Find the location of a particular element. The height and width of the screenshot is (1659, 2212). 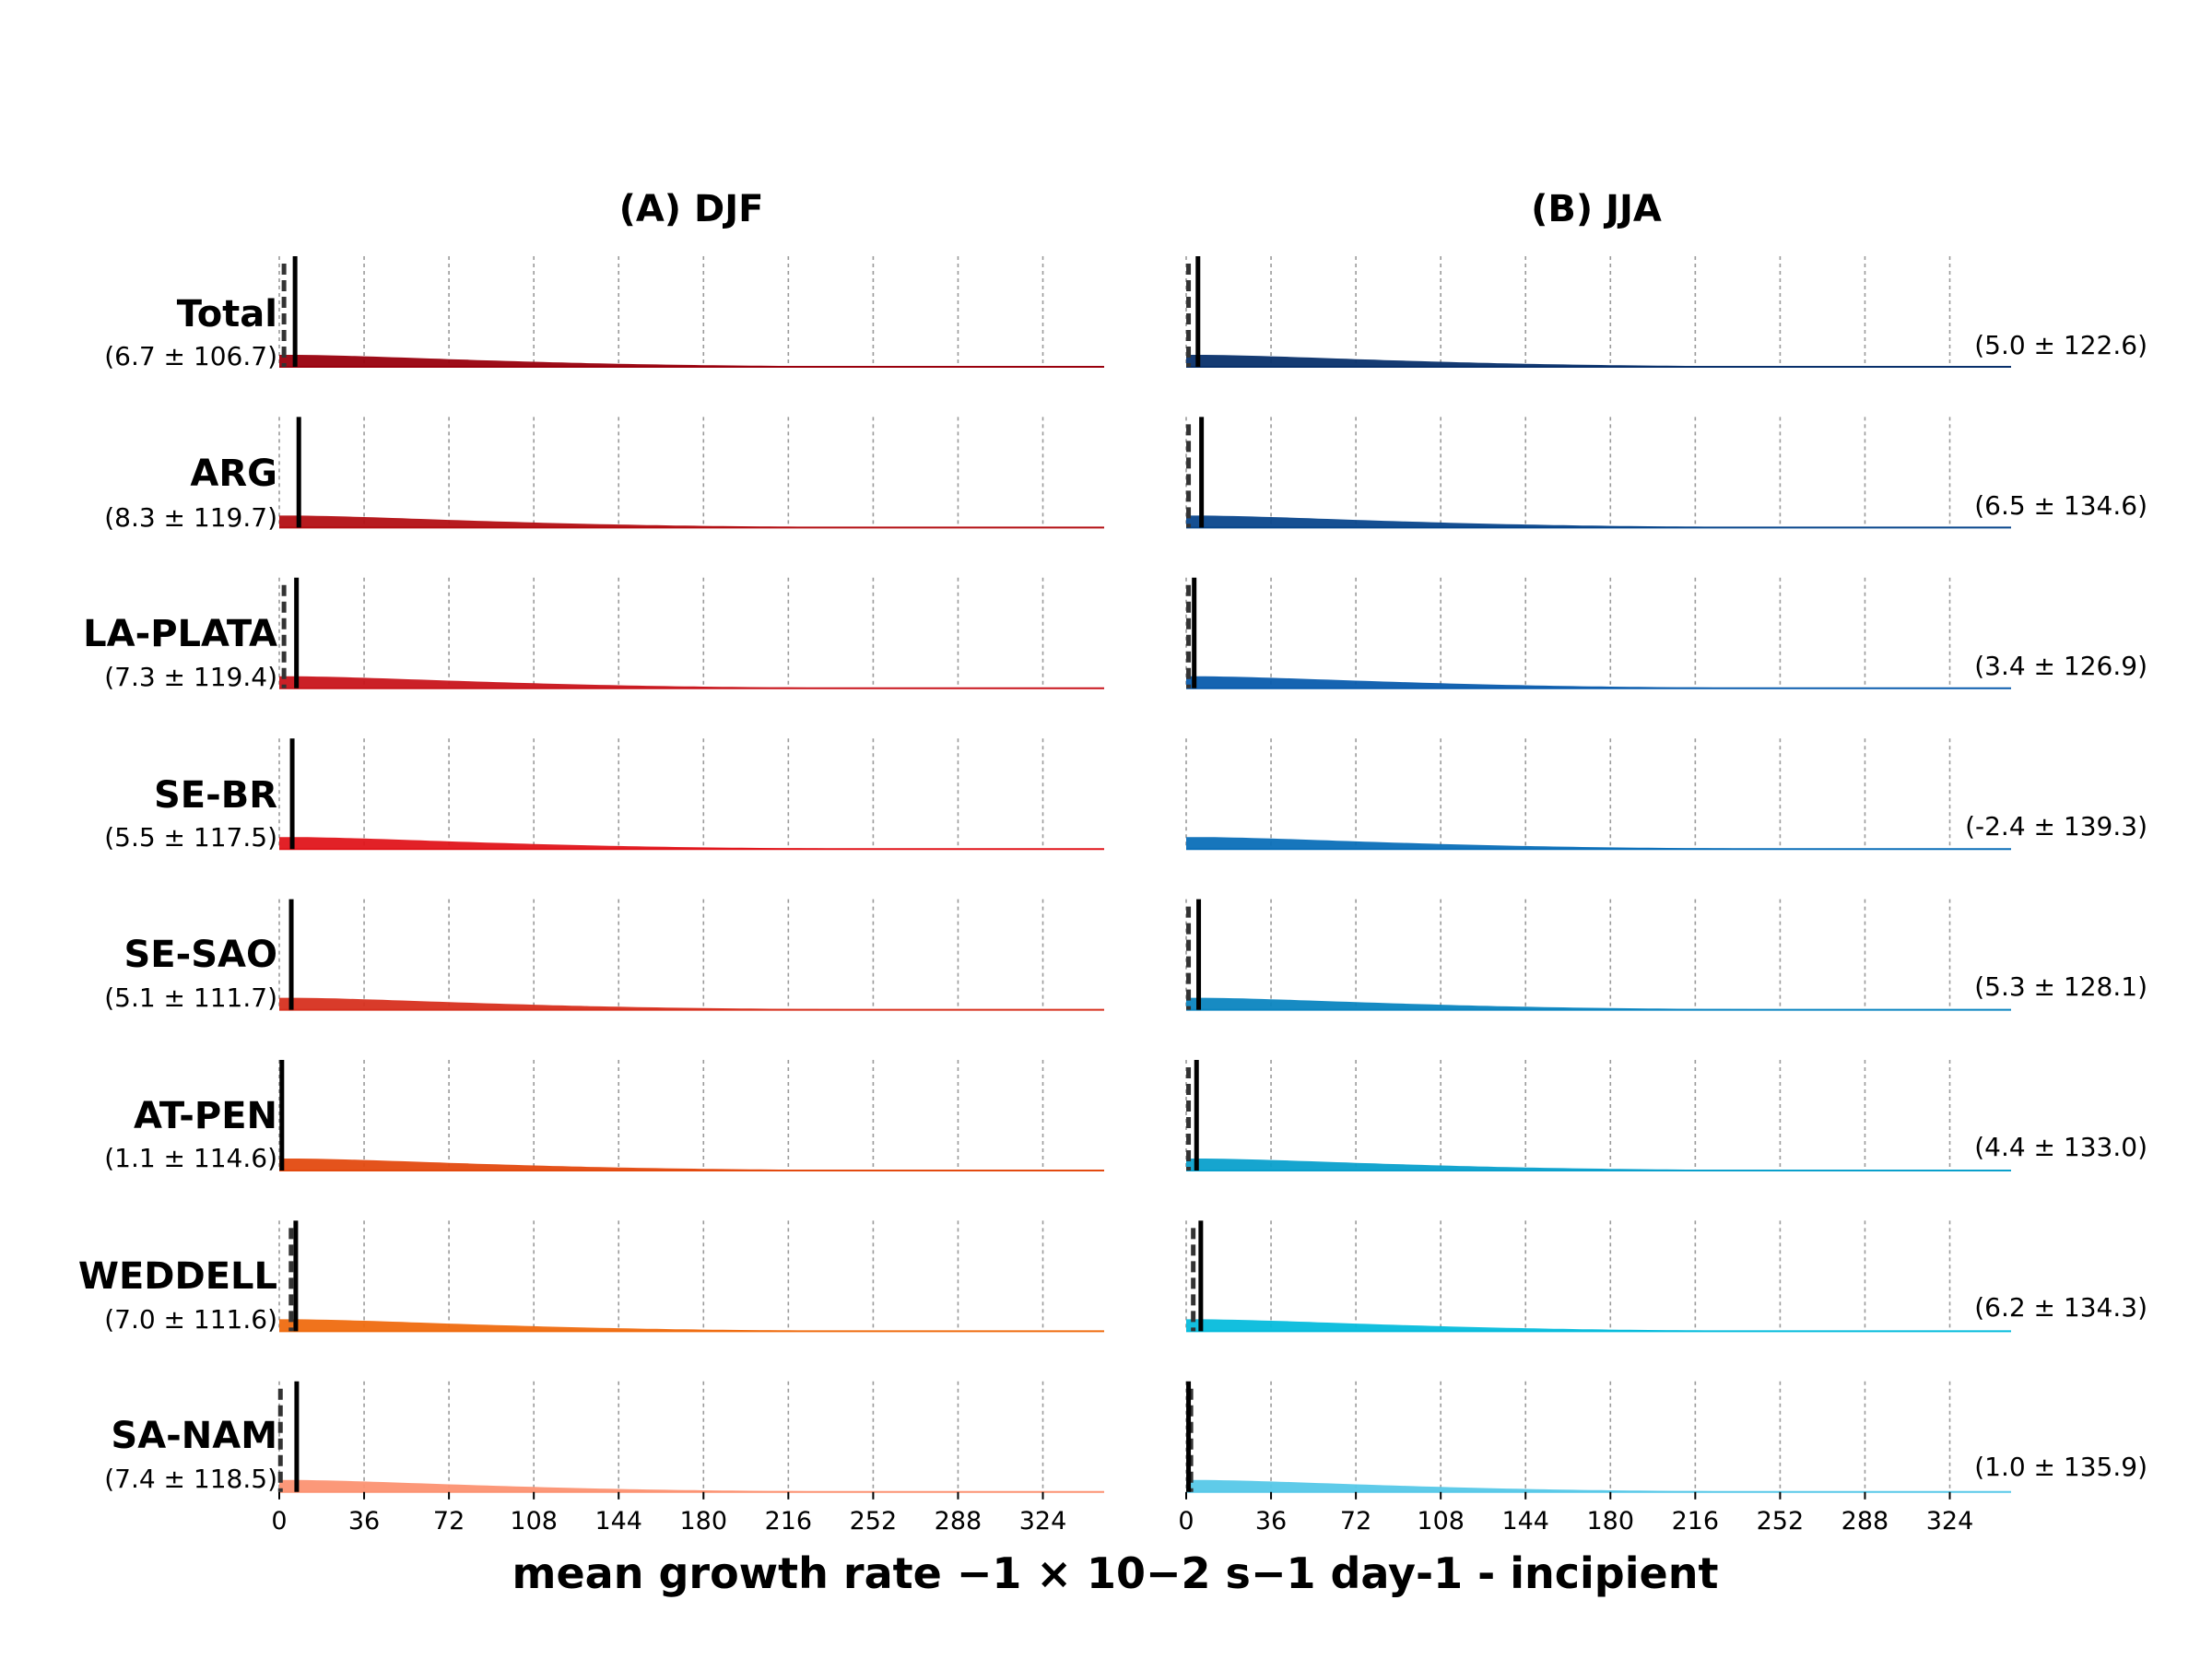

row-label-arg: ARG is located at coordinates (233, 474).